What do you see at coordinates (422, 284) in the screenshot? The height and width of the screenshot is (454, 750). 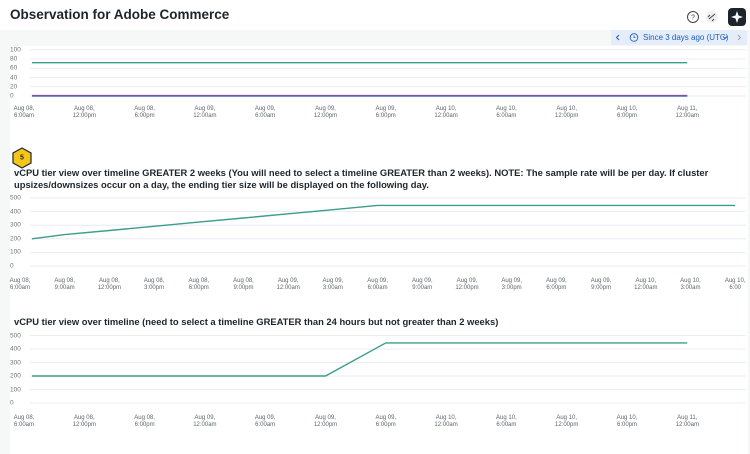 I see `x-tick-label: Aug 09, 9:00am` at bounding box center [422, 284].